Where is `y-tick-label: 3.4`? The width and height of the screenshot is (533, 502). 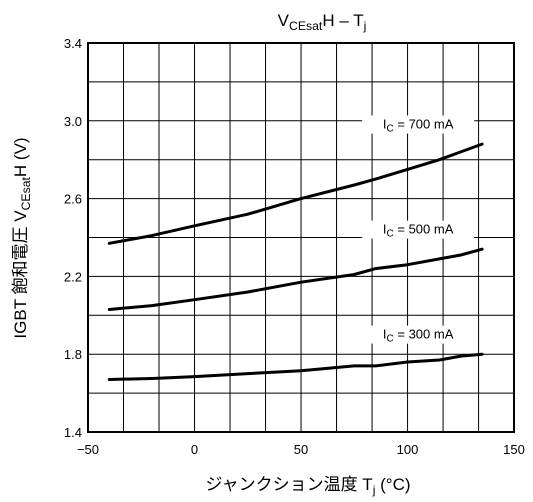 y-tick-label: 3.4 is located at coordinates (73, 43).